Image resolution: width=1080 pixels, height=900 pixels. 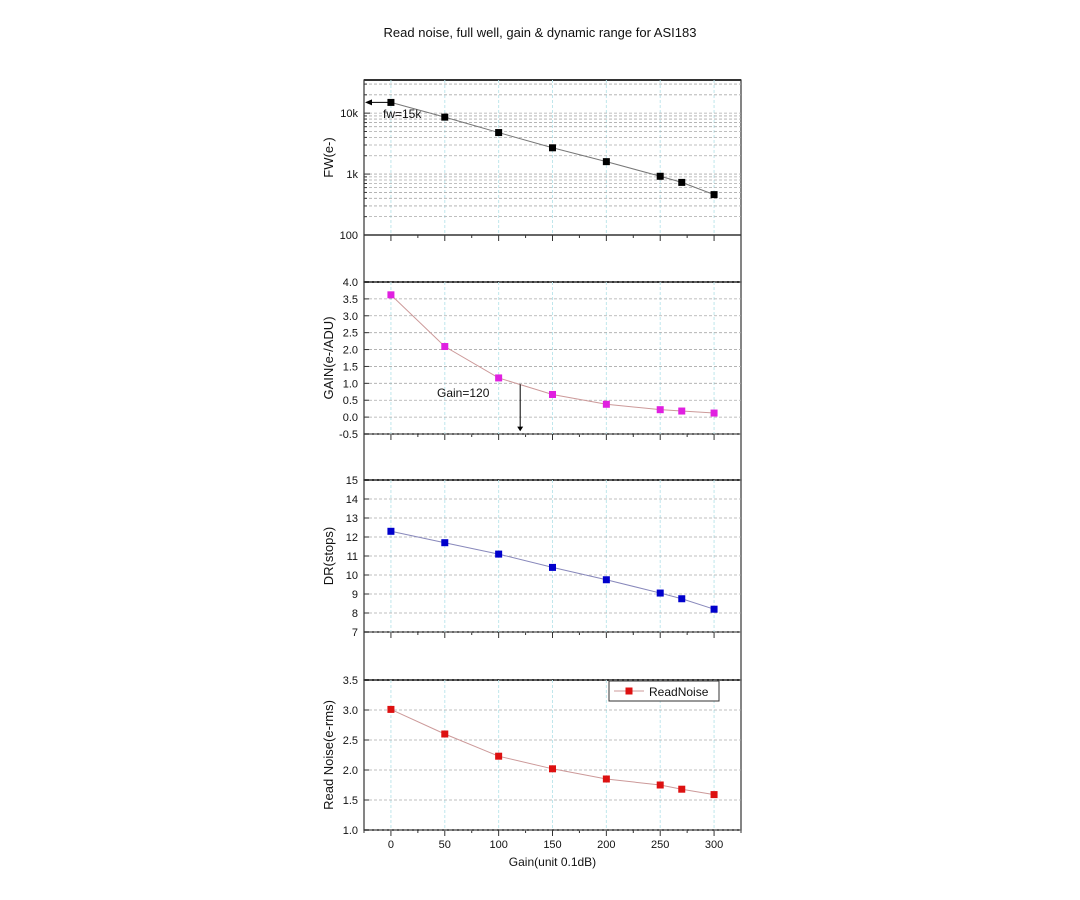 What do you see at coordinates (352, 175) in the screenshot?
I see `y-tick-label: 1k` at bounding box center [352, 175].